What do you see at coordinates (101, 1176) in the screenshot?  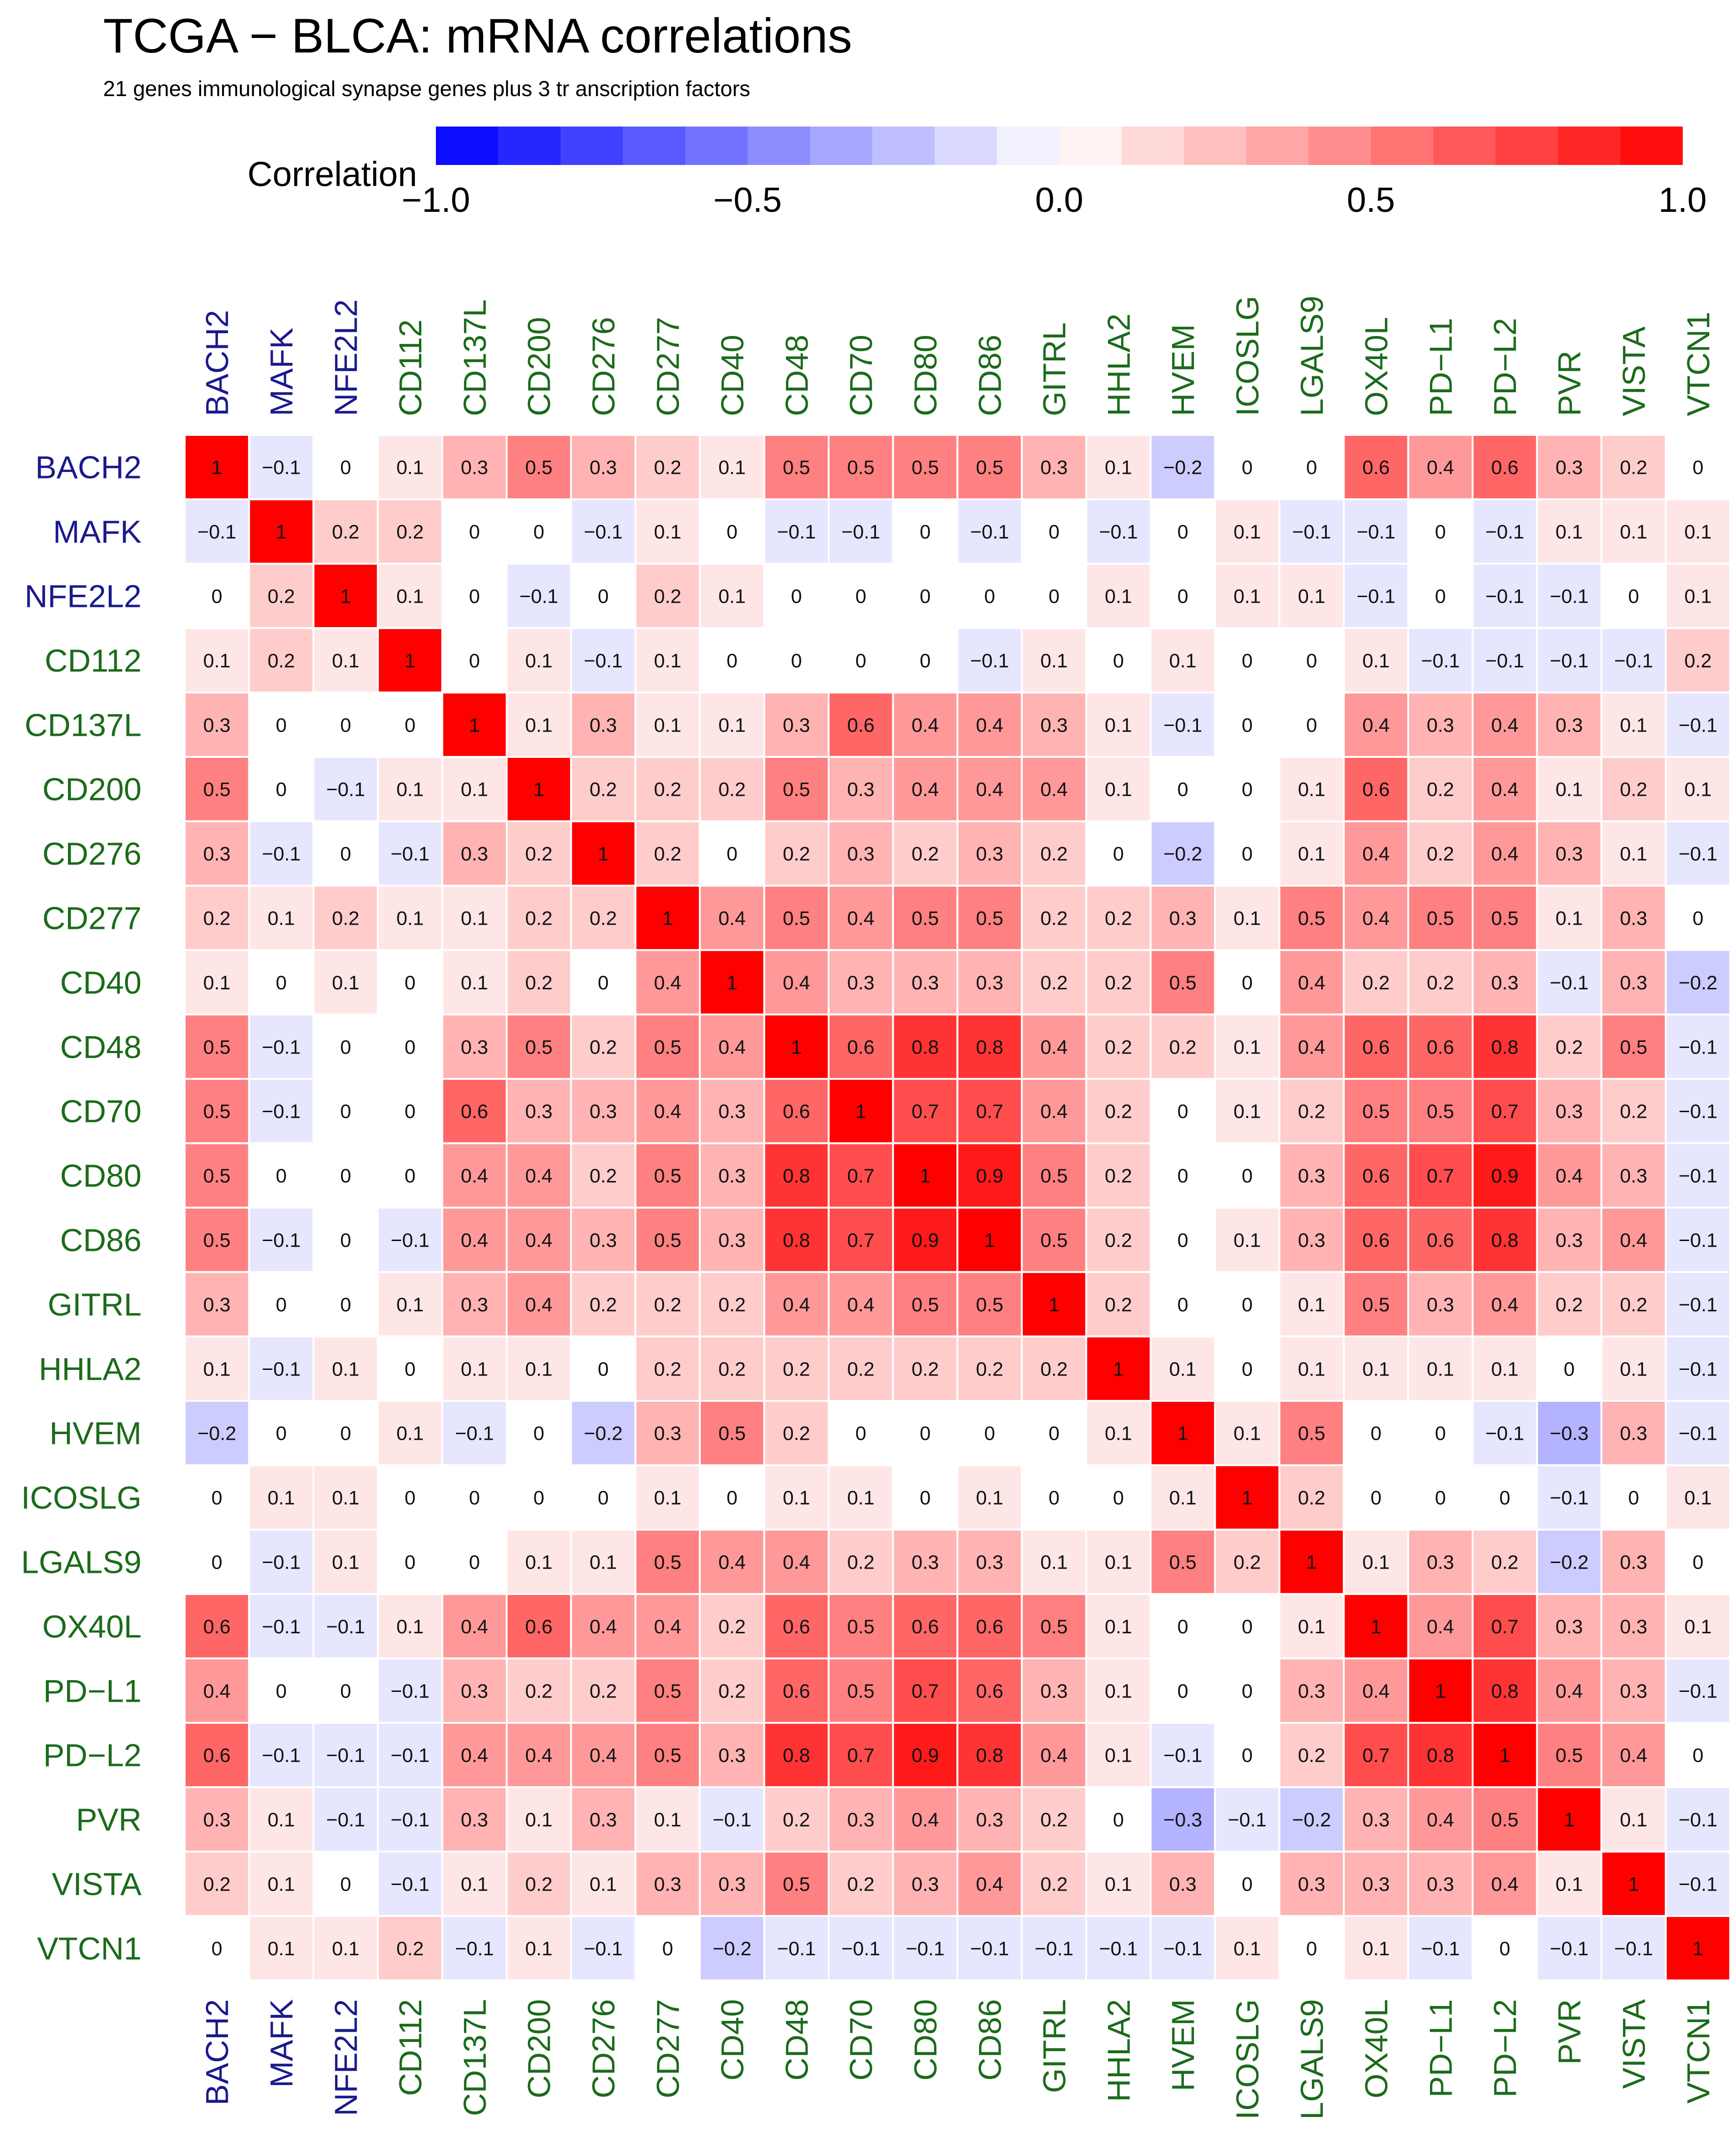 I see `row-label: CD80` at bounding box center [101, 1176].